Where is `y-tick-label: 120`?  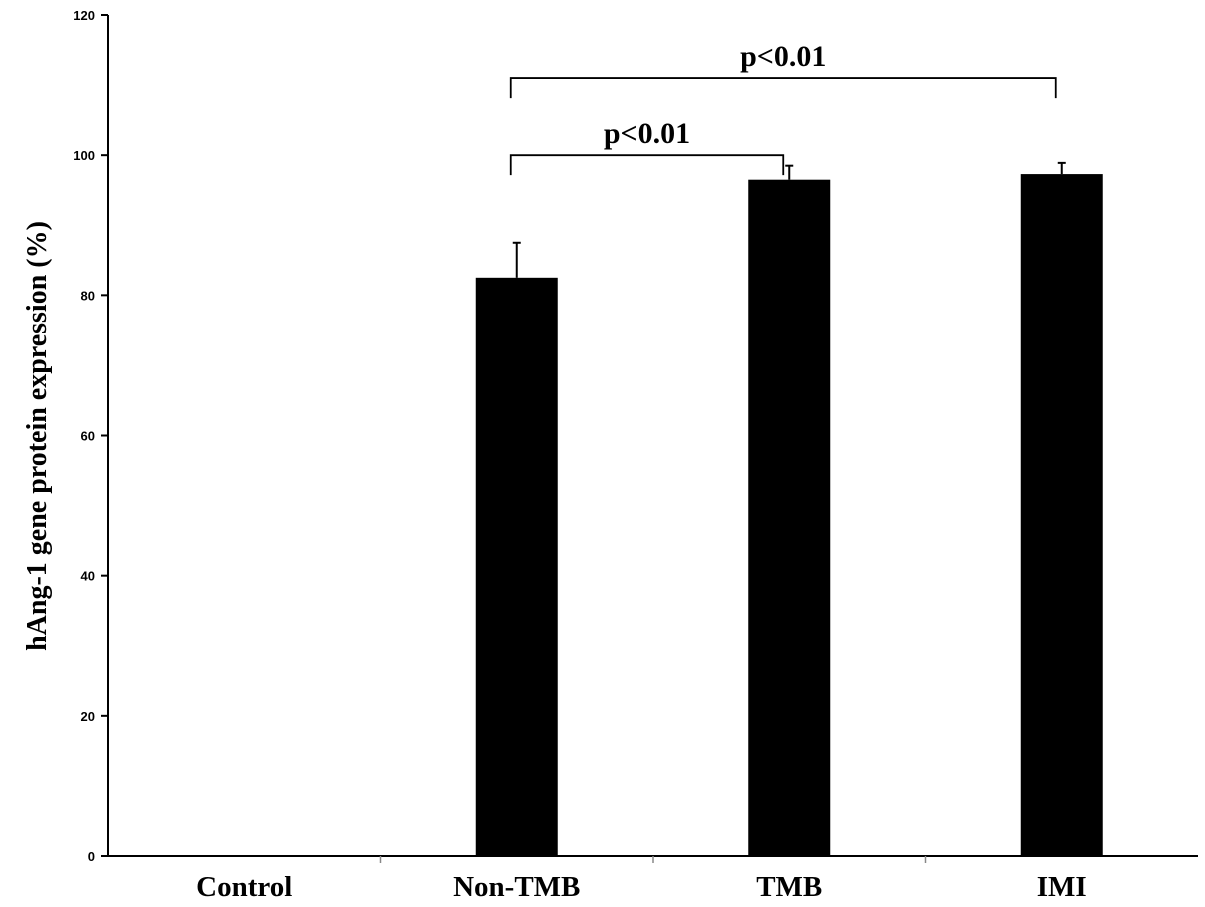 y-tick-label: 120 is located at coordinates (84, 15).